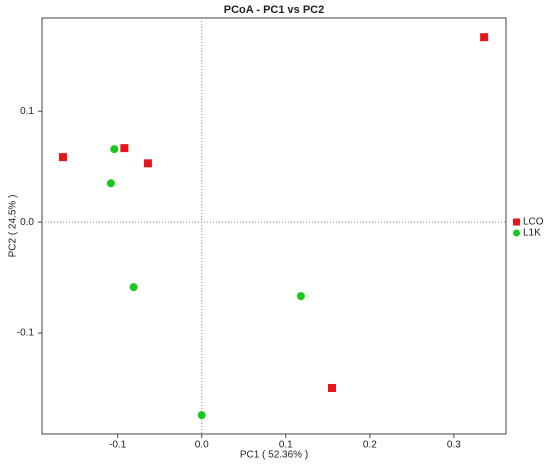 This screenshot has width=550, height=468. What do you see at coordinates (26, 333) in the screenshot?
I see `y-tick-label: -0.1` at bounding box center [26, 333].